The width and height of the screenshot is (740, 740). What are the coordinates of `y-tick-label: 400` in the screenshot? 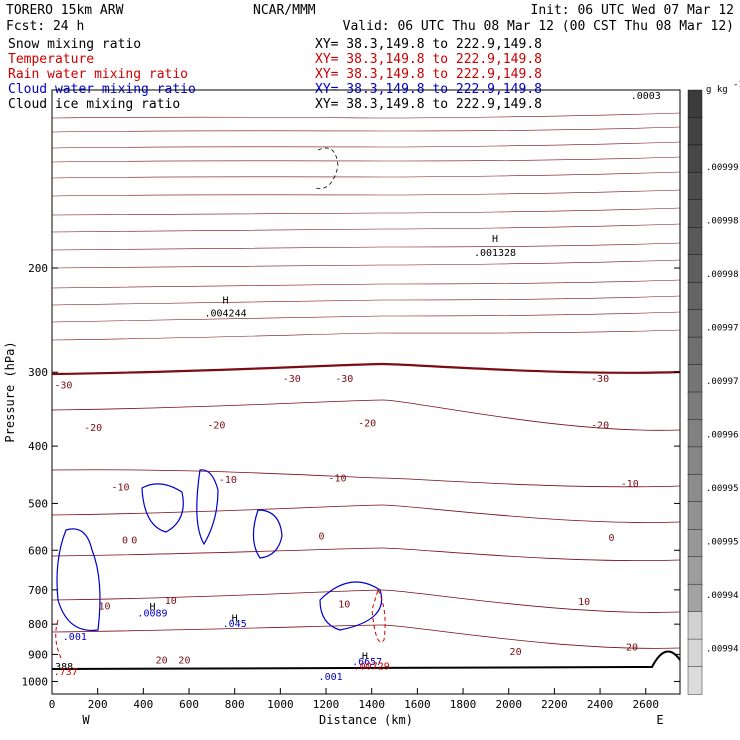 It's located at (38, 446).